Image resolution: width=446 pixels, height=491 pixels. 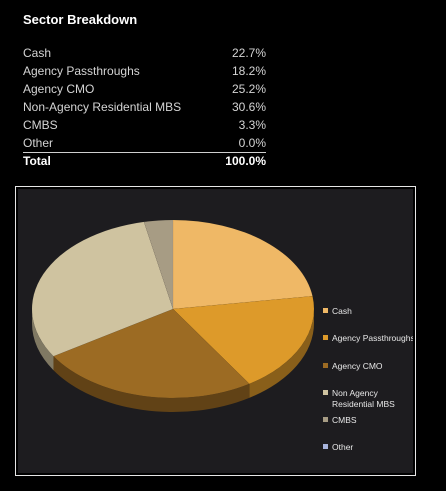 What do you see at coordinates (38, 143) in the screenshot?
I see `row-label: Other` at bounding box center [38, 143].